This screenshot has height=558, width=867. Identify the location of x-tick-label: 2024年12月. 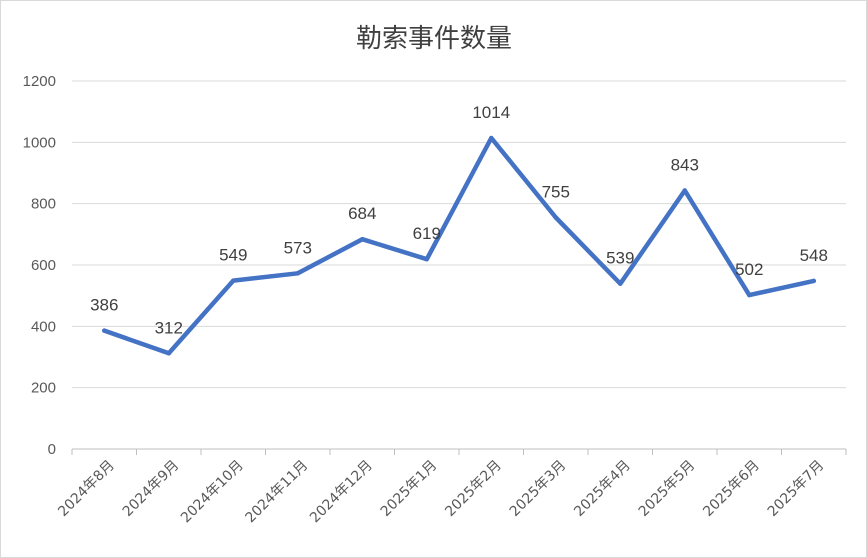
(341, 491).